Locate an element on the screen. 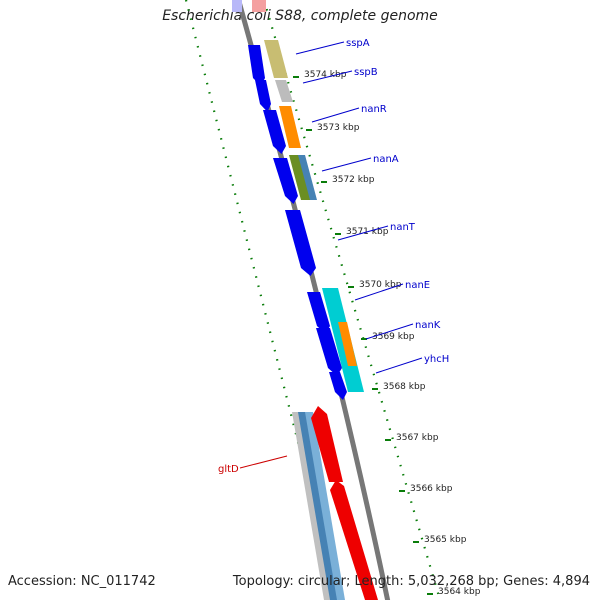  gene-label-nanK: nanK is located at coordinates (428, 325).